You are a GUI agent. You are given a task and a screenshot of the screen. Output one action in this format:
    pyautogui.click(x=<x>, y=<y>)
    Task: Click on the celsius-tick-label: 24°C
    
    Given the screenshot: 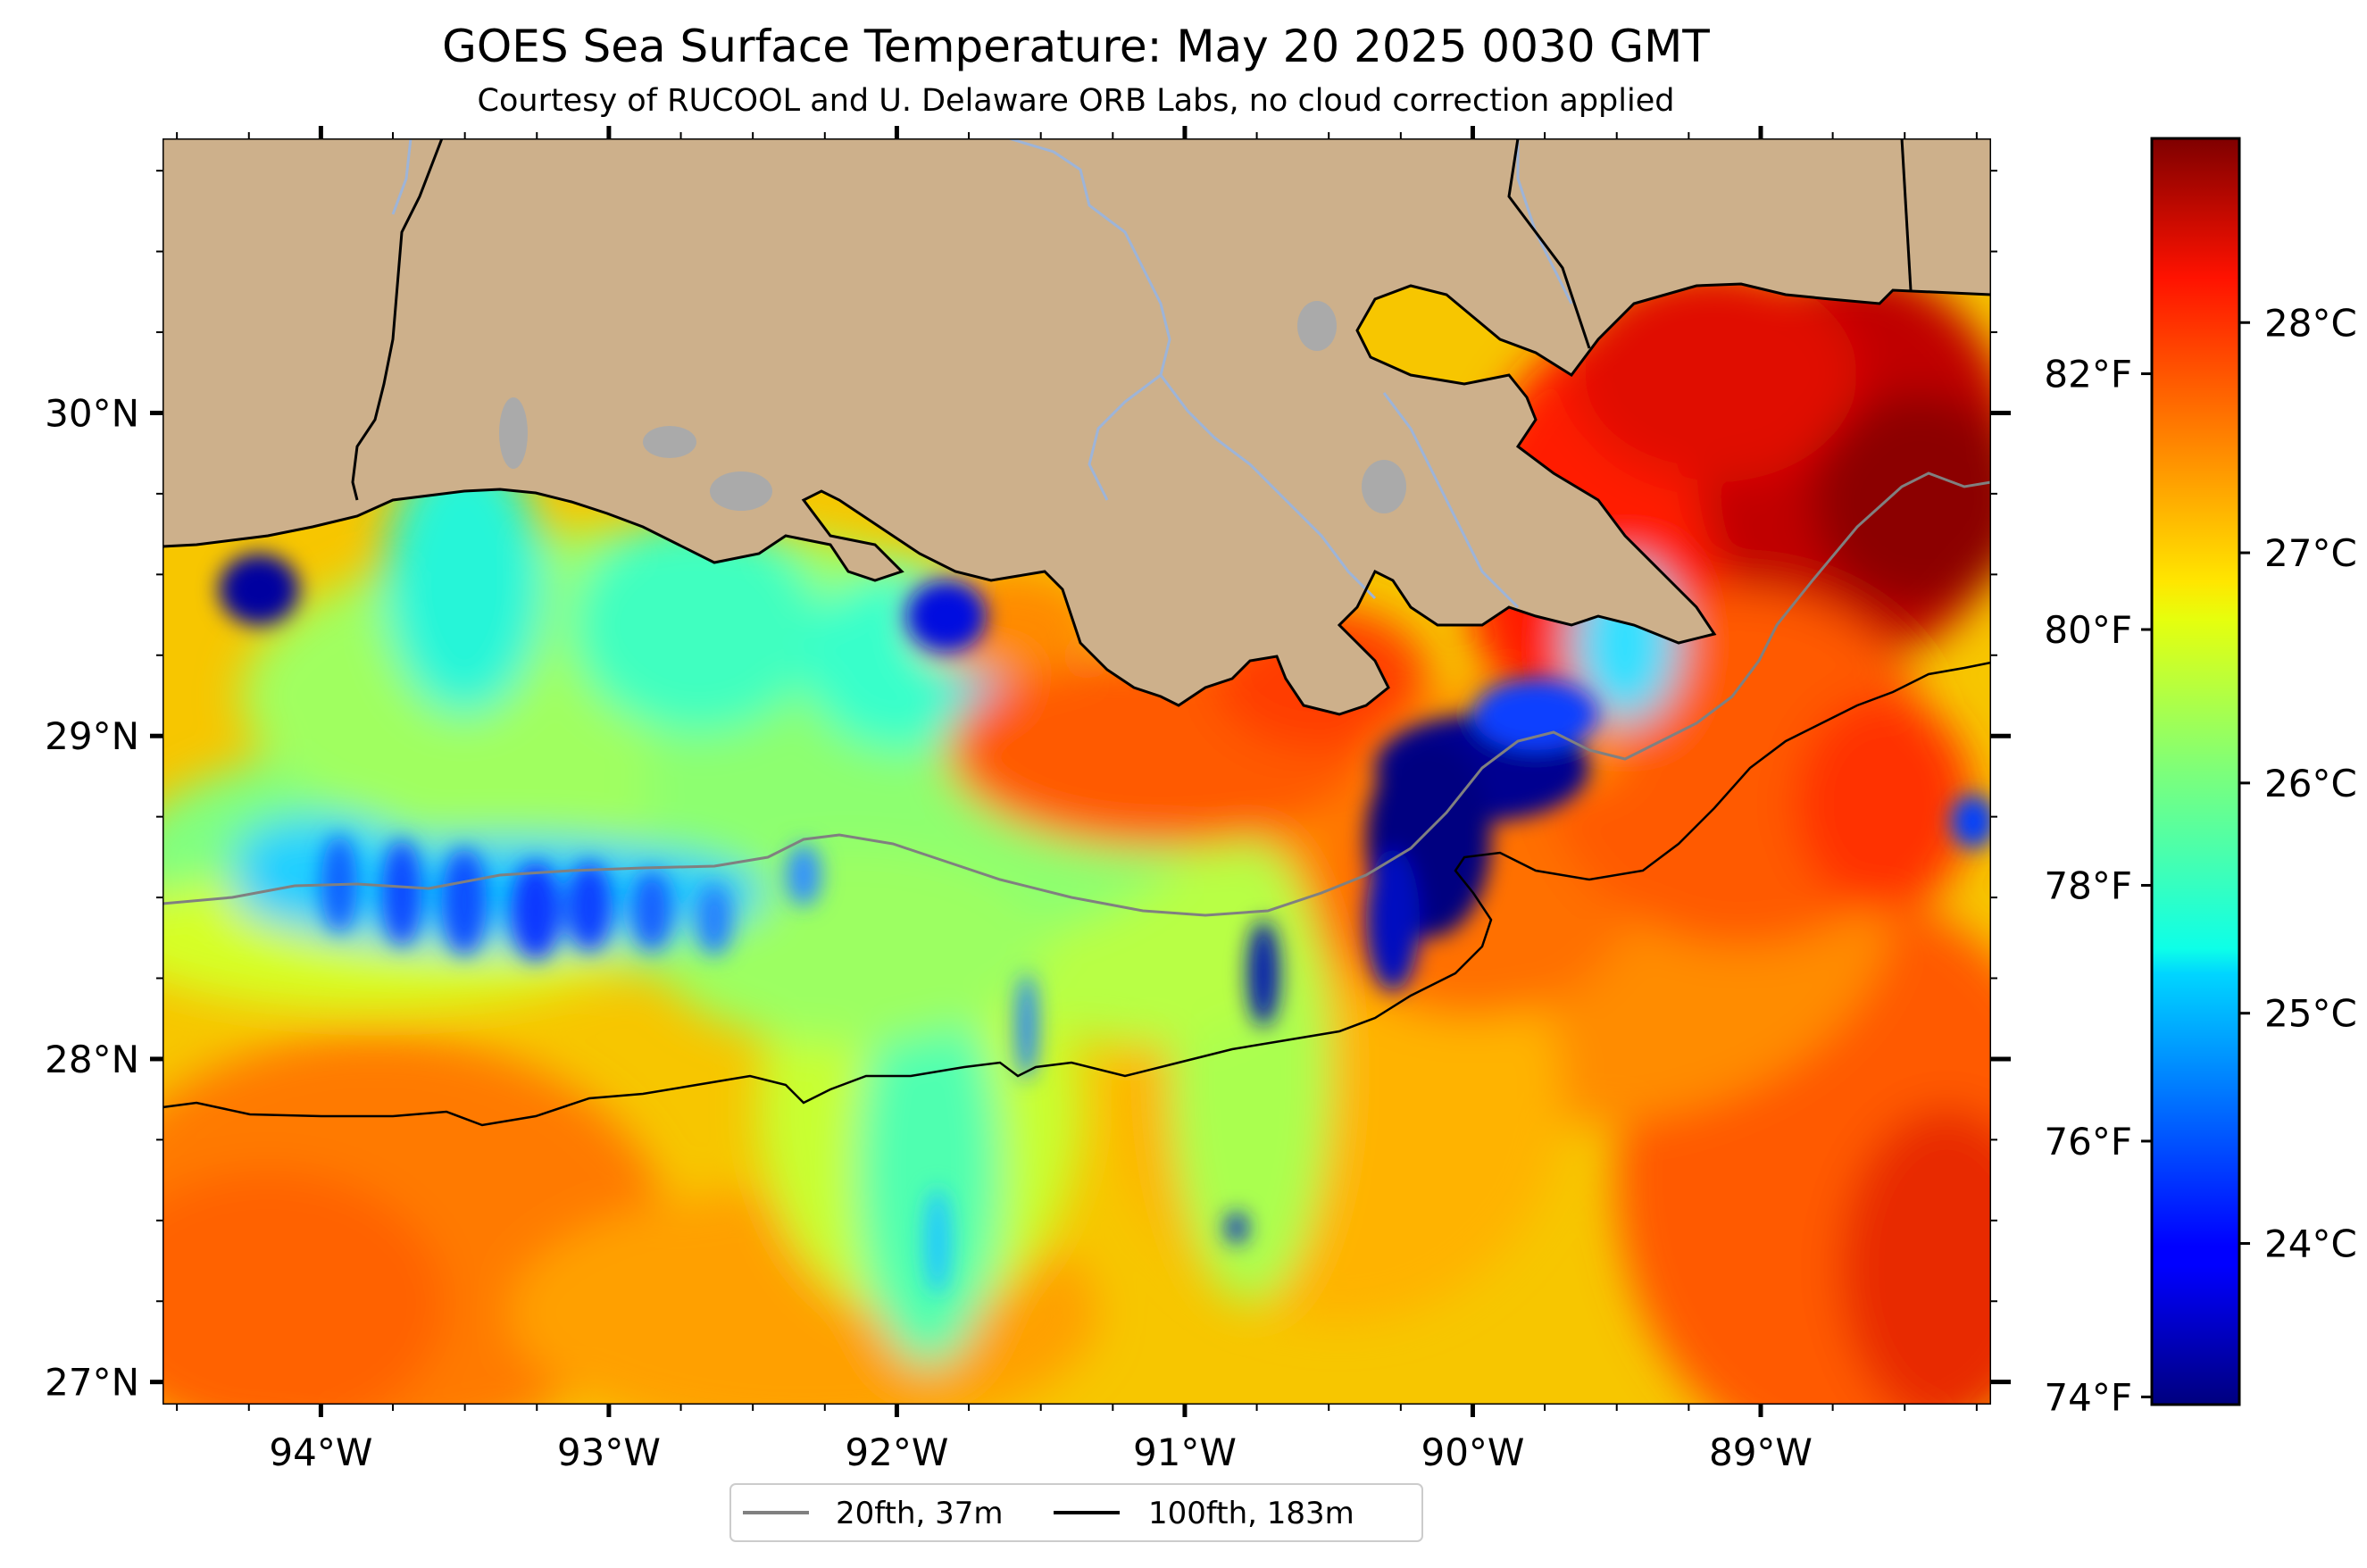 What is the action you would take?
    pyautogui.click(x=2310, y=1244)
    